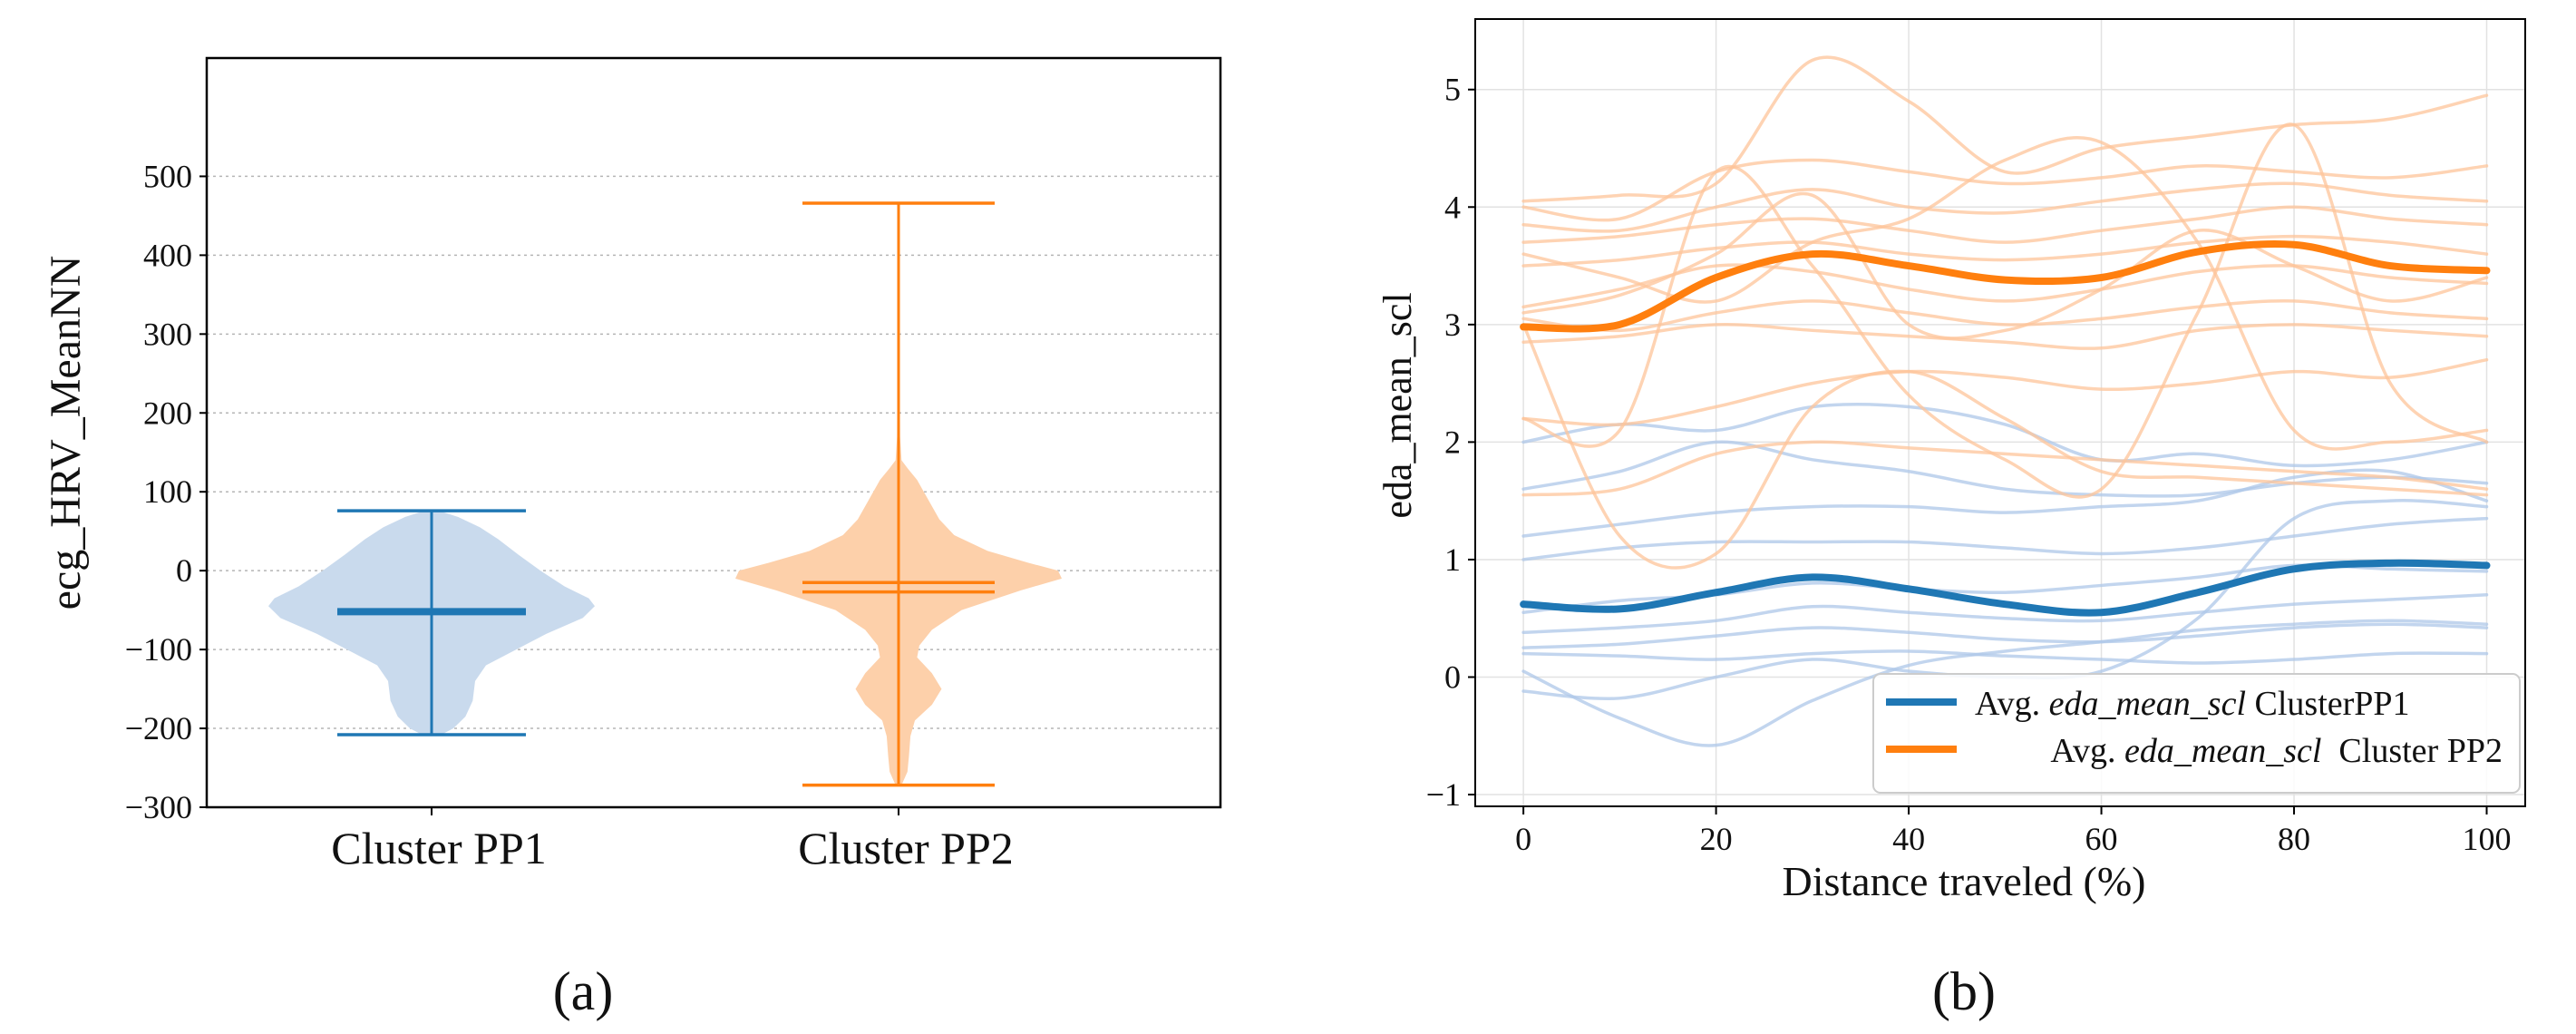  Describe the element at coordinates (583, 991) in the screenshot. I see `panel-label: (a)` at that location.